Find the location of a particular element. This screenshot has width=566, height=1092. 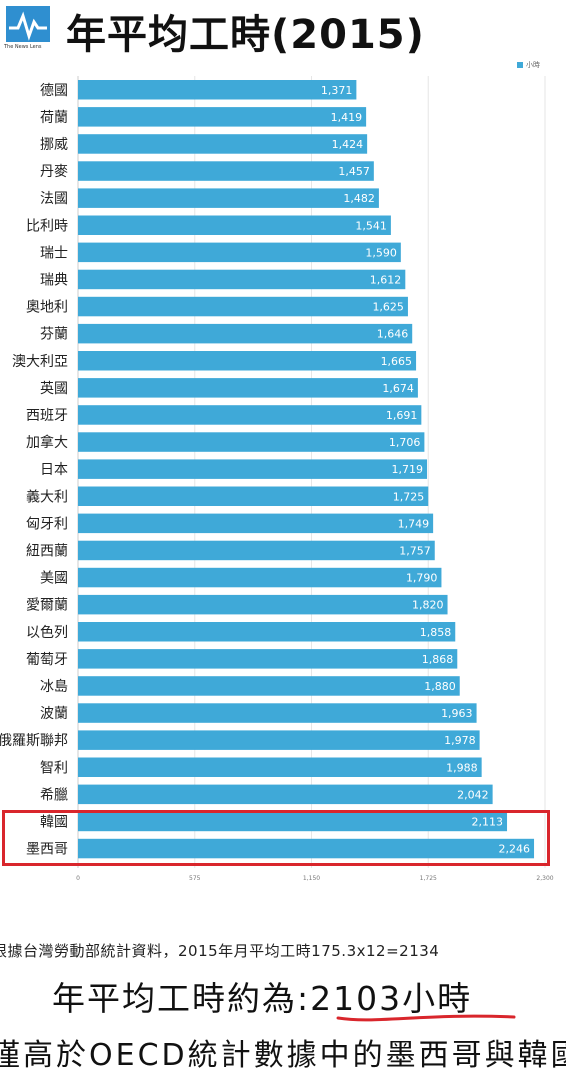

data-label: 1,371 is located at coordinates (337, 90).